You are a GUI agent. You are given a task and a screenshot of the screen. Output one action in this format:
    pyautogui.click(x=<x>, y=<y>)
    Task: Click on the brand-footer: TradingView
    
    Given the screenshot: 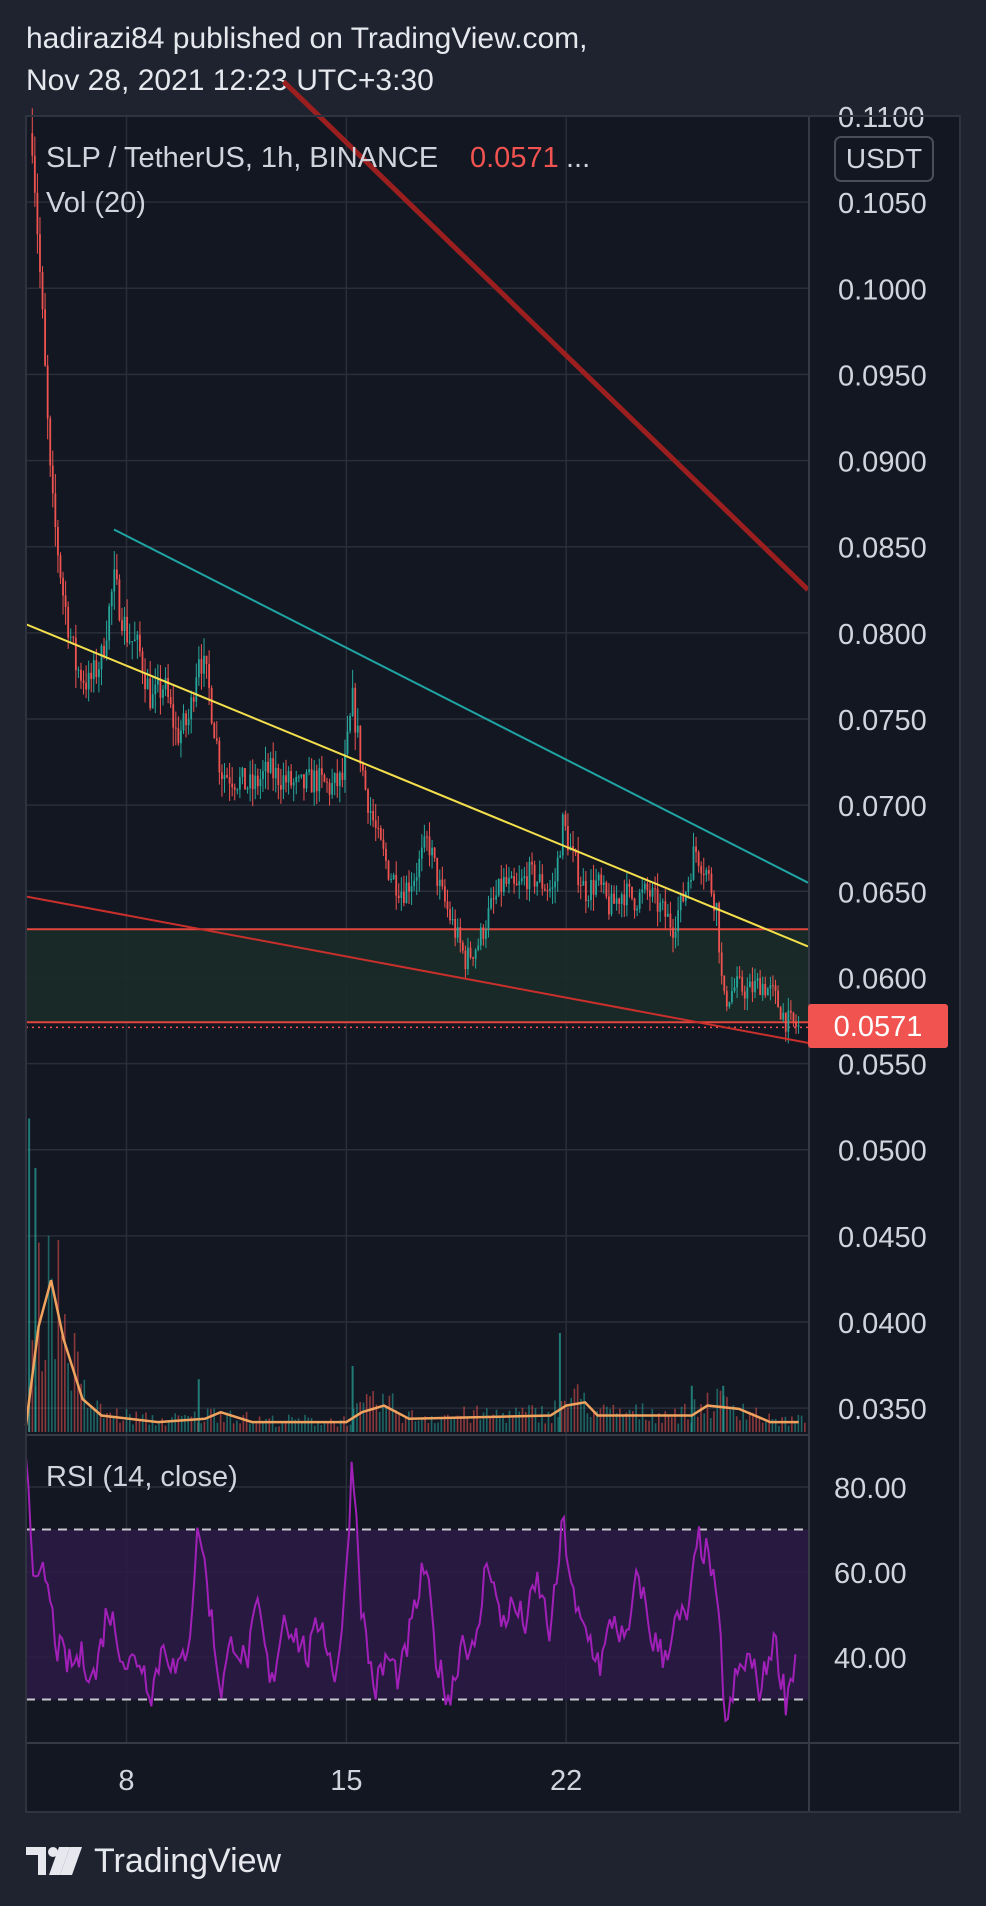 What is the action you would take?
    pyautogui.click(x=153, y=1861)
    